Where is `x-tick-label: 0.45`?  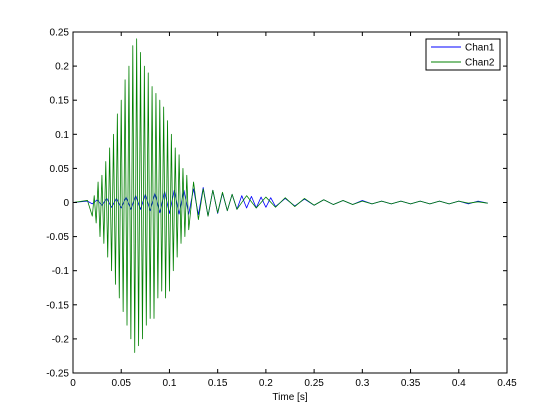 x-tick-label: 0.45 is located at coordinates (507, 383).